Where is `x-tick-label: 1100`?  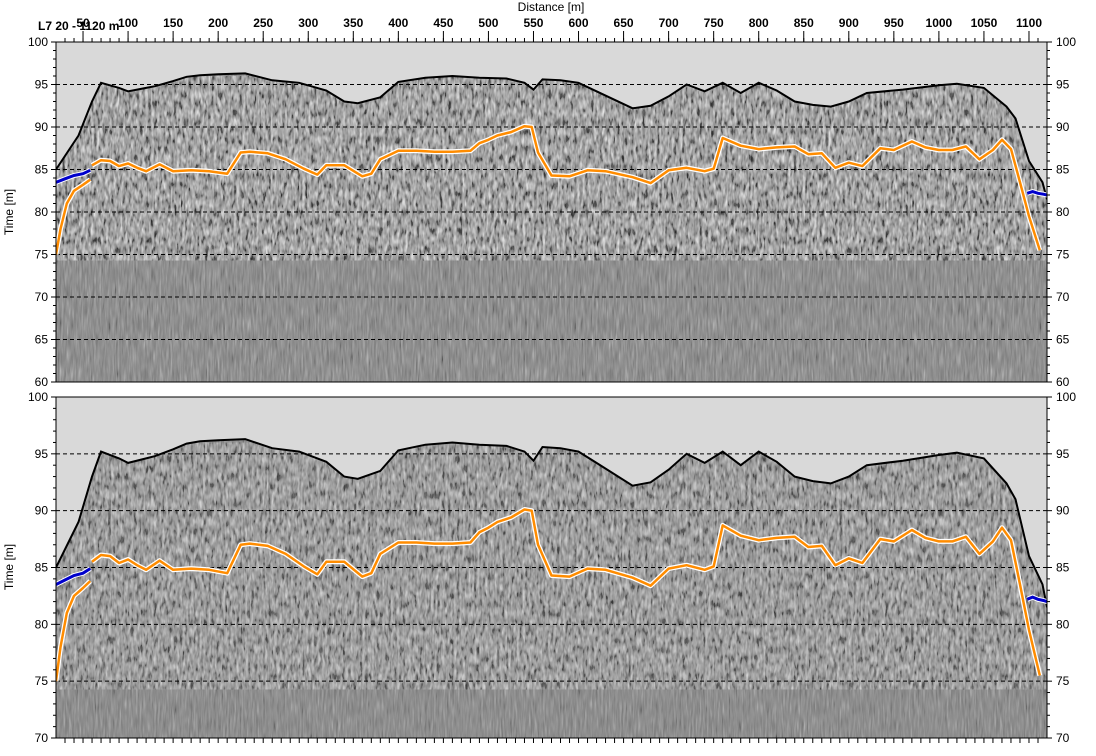
x-tick-label: 1100 is located at coordinates (1029, 23).